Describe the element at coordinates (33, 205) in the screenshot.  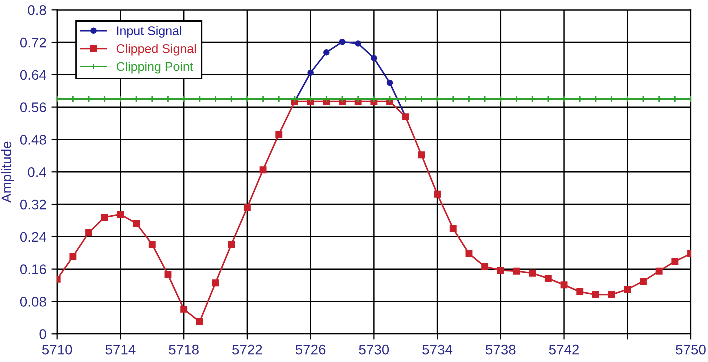
I see `y-tick-label: 0.32` at that location.